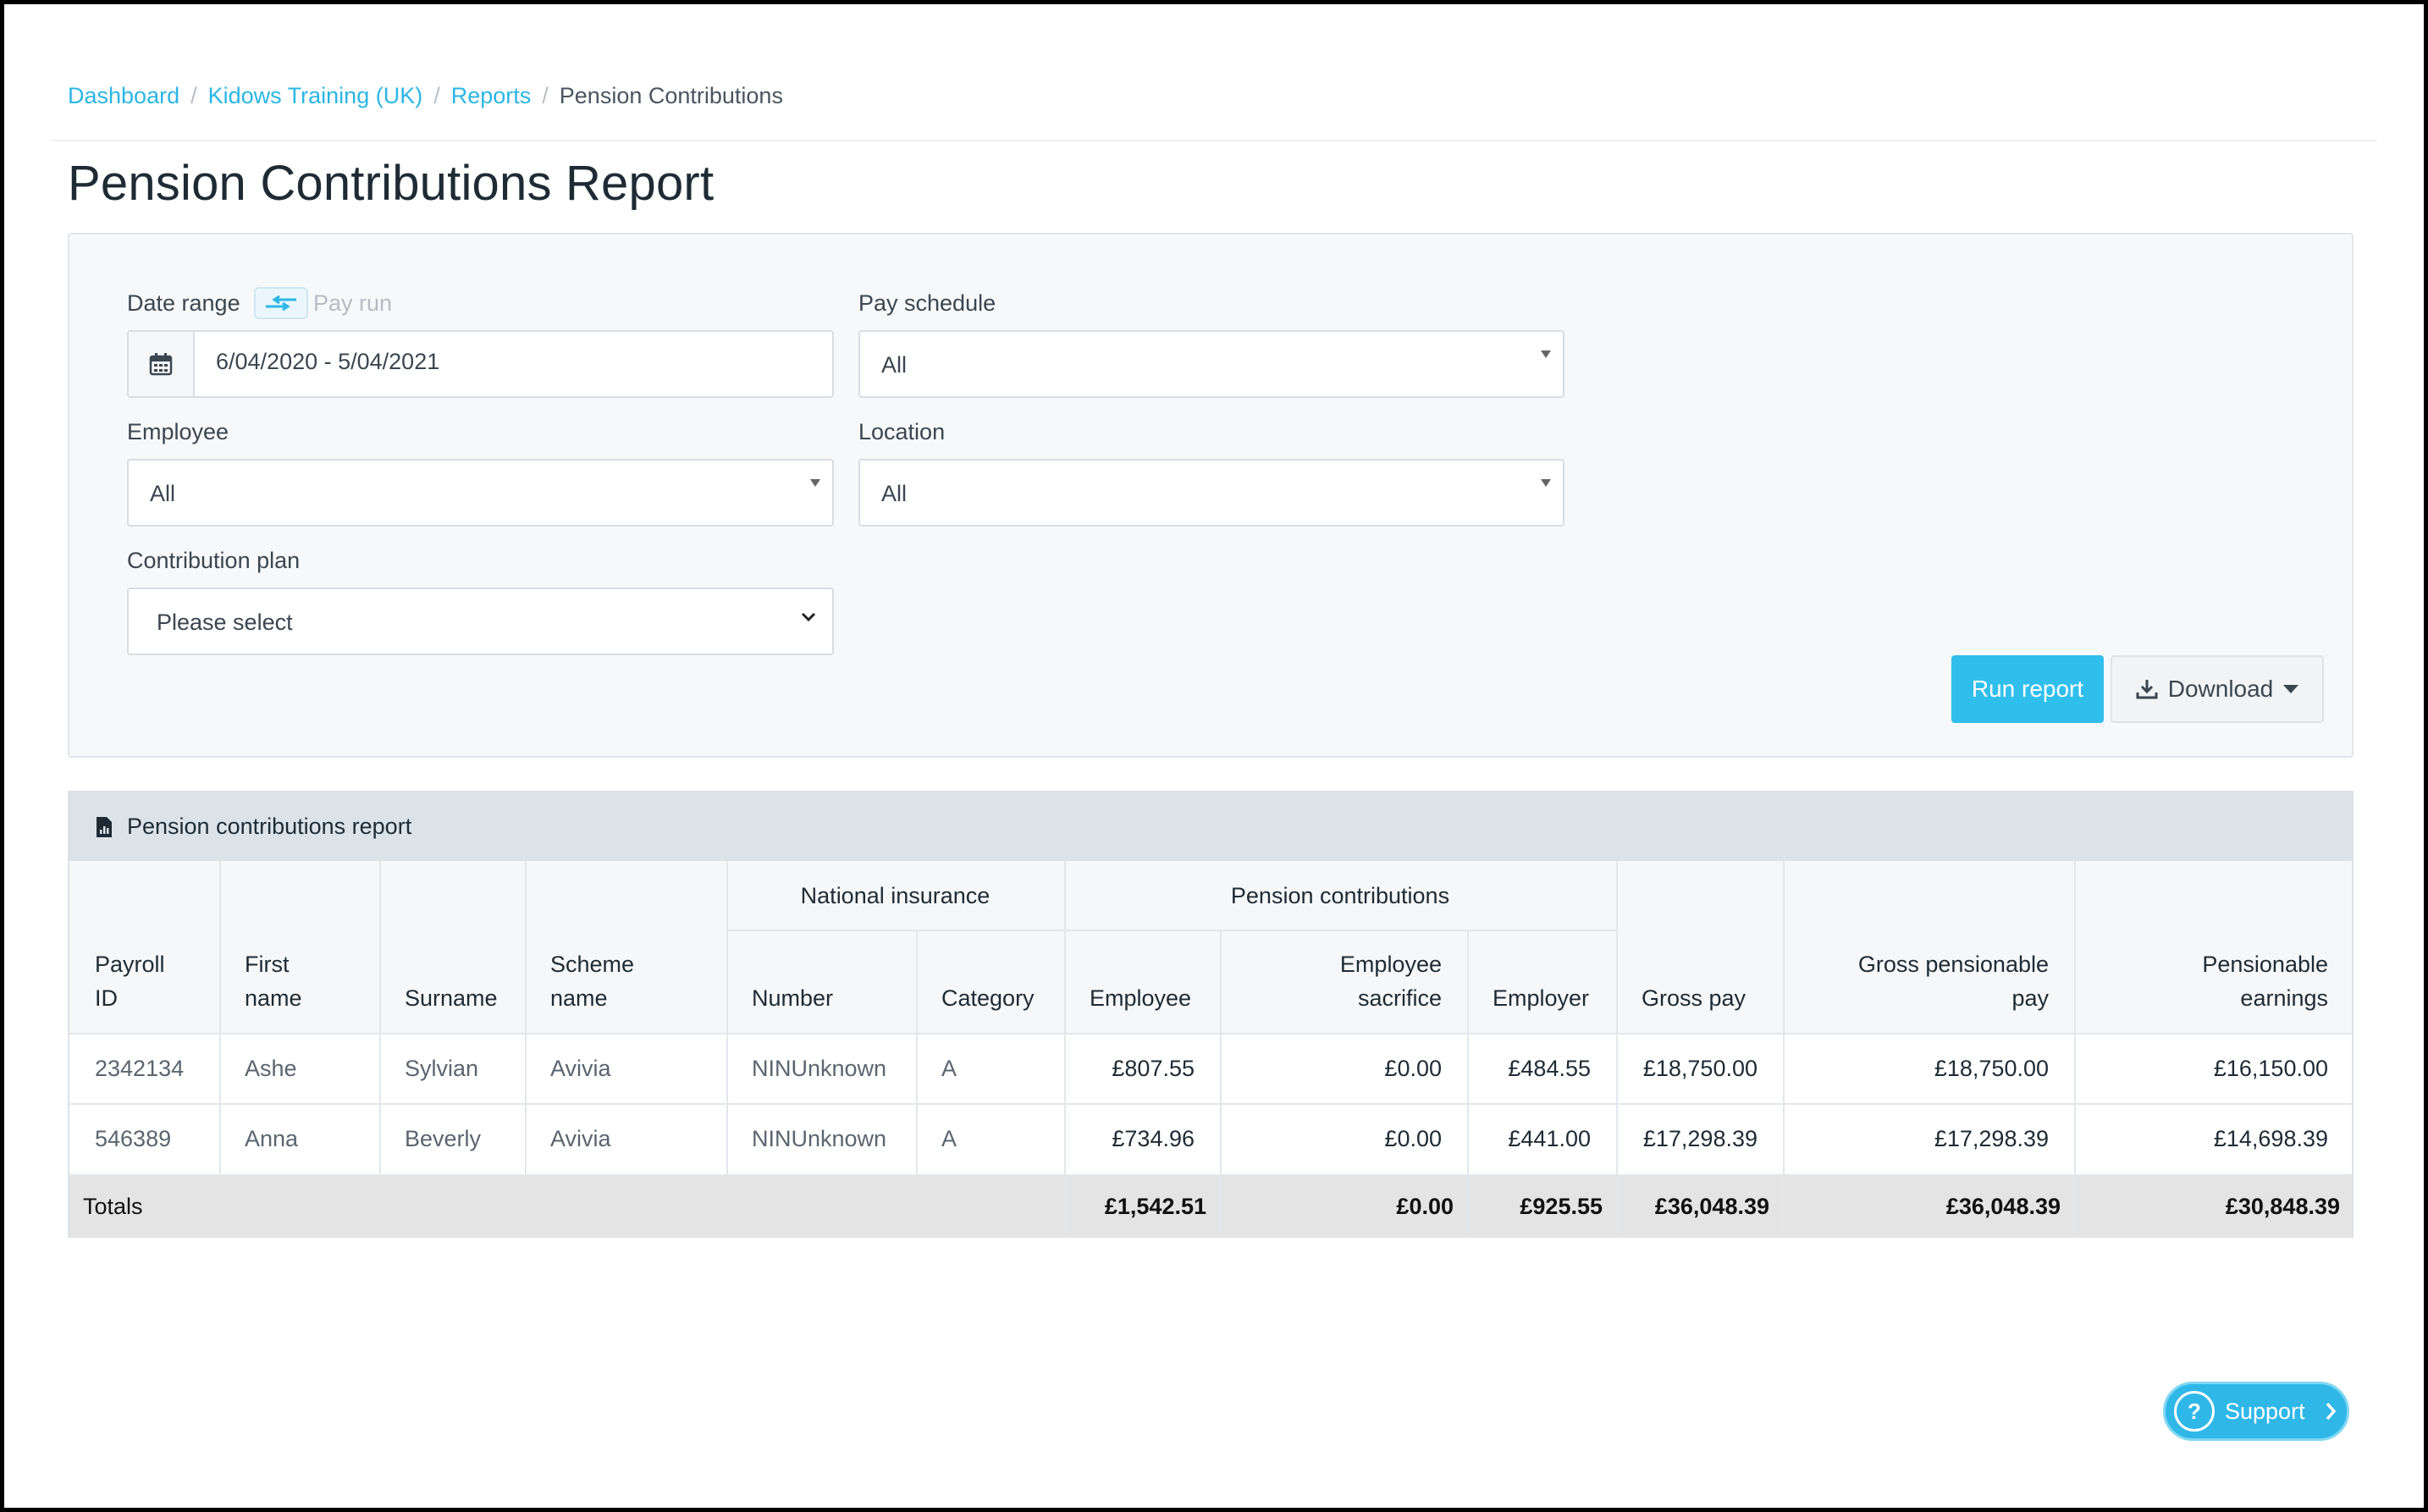 This screenshot has height=1512, width=2428. I want to click on cell-surname: Beverly, so click(443, 1138).